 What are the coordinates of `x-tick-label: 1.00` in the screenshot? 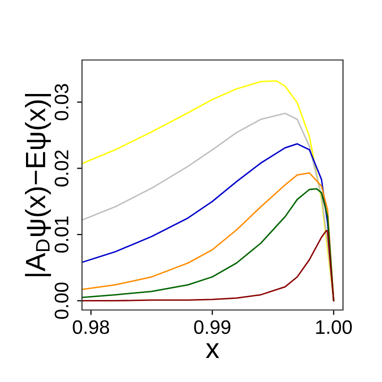 It's located at (334, 327).